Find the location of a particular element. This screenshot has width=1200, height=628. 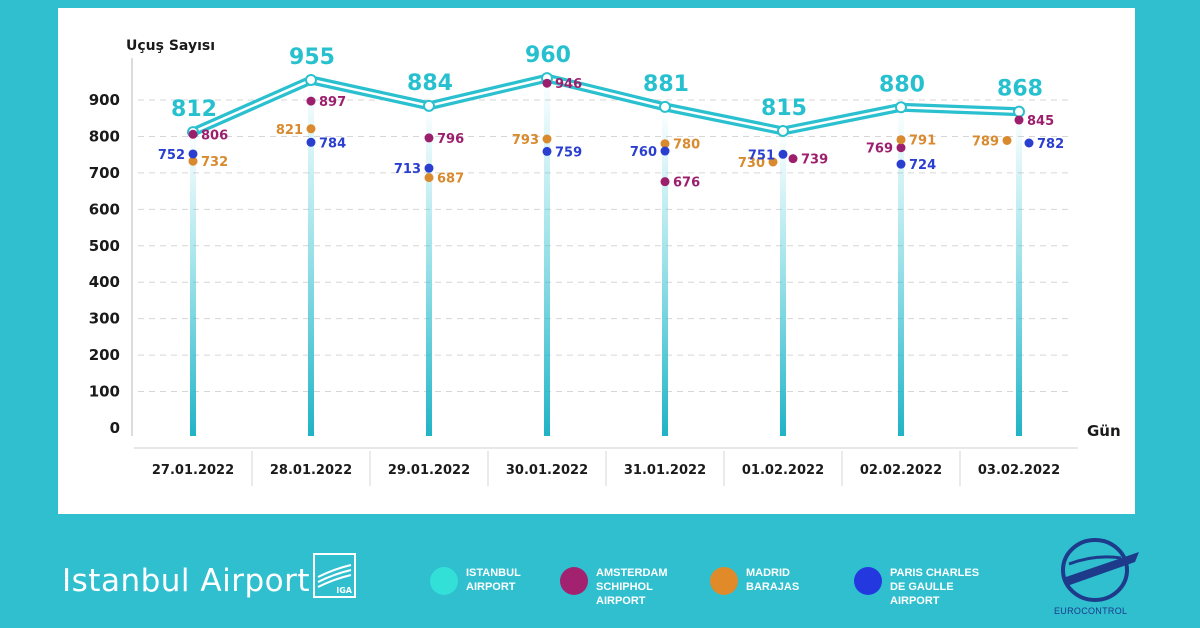

data-label-series-2: 780 is located at coordinates (686, 145).